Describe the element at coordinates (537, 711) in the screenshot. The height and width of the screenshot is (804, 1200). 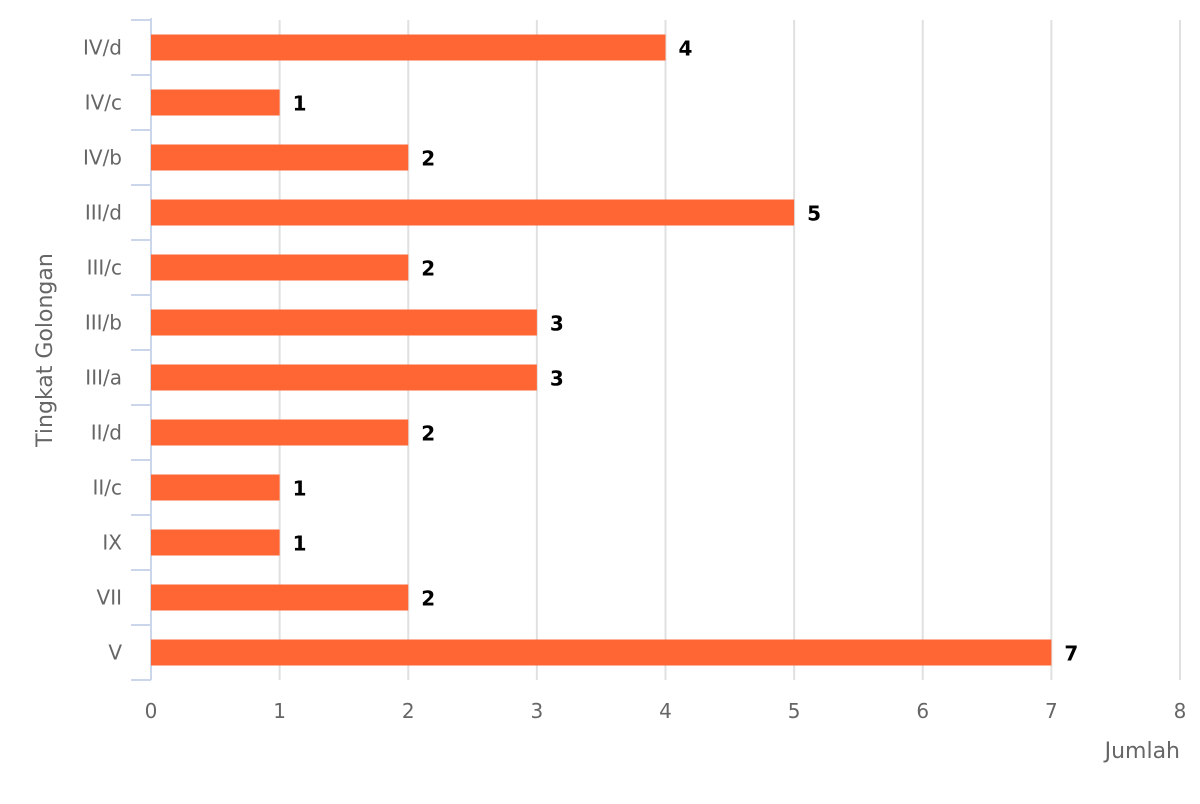
I see `x-tick-label: 3` at that location.